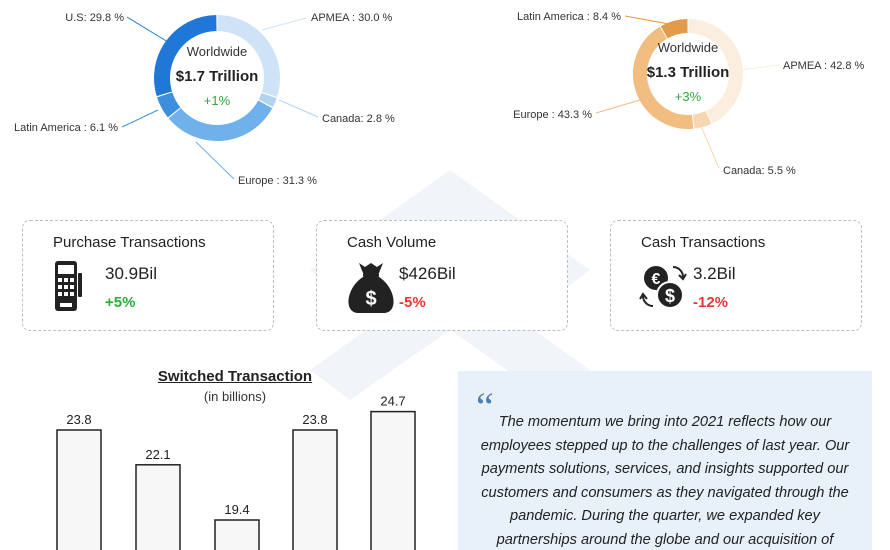 The image size is (890, 550). Describe the element at coordinates (94, 18) in the screenshot. I see `slice-label: U.S: 29.8 %` at that location.